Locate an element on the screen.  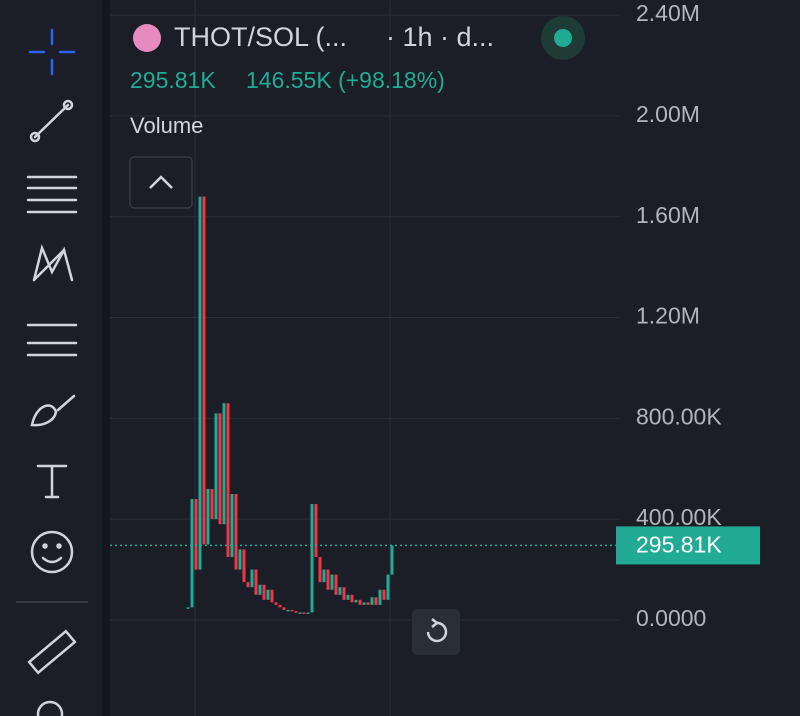
brush-tool is located at coordinates (53, 410).